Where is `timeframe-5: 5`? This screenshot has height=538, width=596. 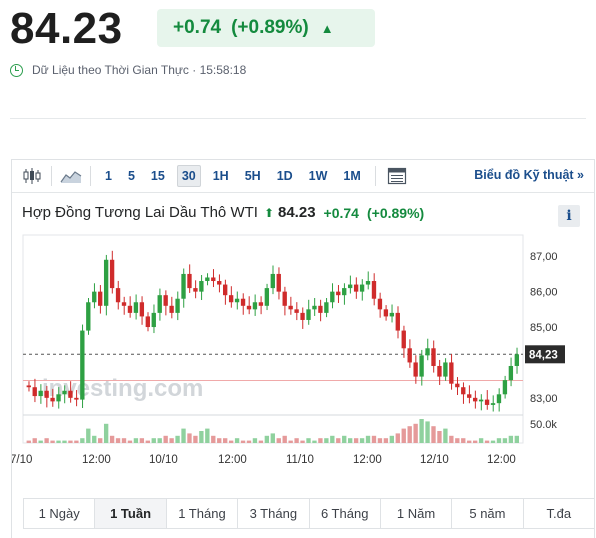
timeframe-5: 5 is located at coordinates (131, 176).